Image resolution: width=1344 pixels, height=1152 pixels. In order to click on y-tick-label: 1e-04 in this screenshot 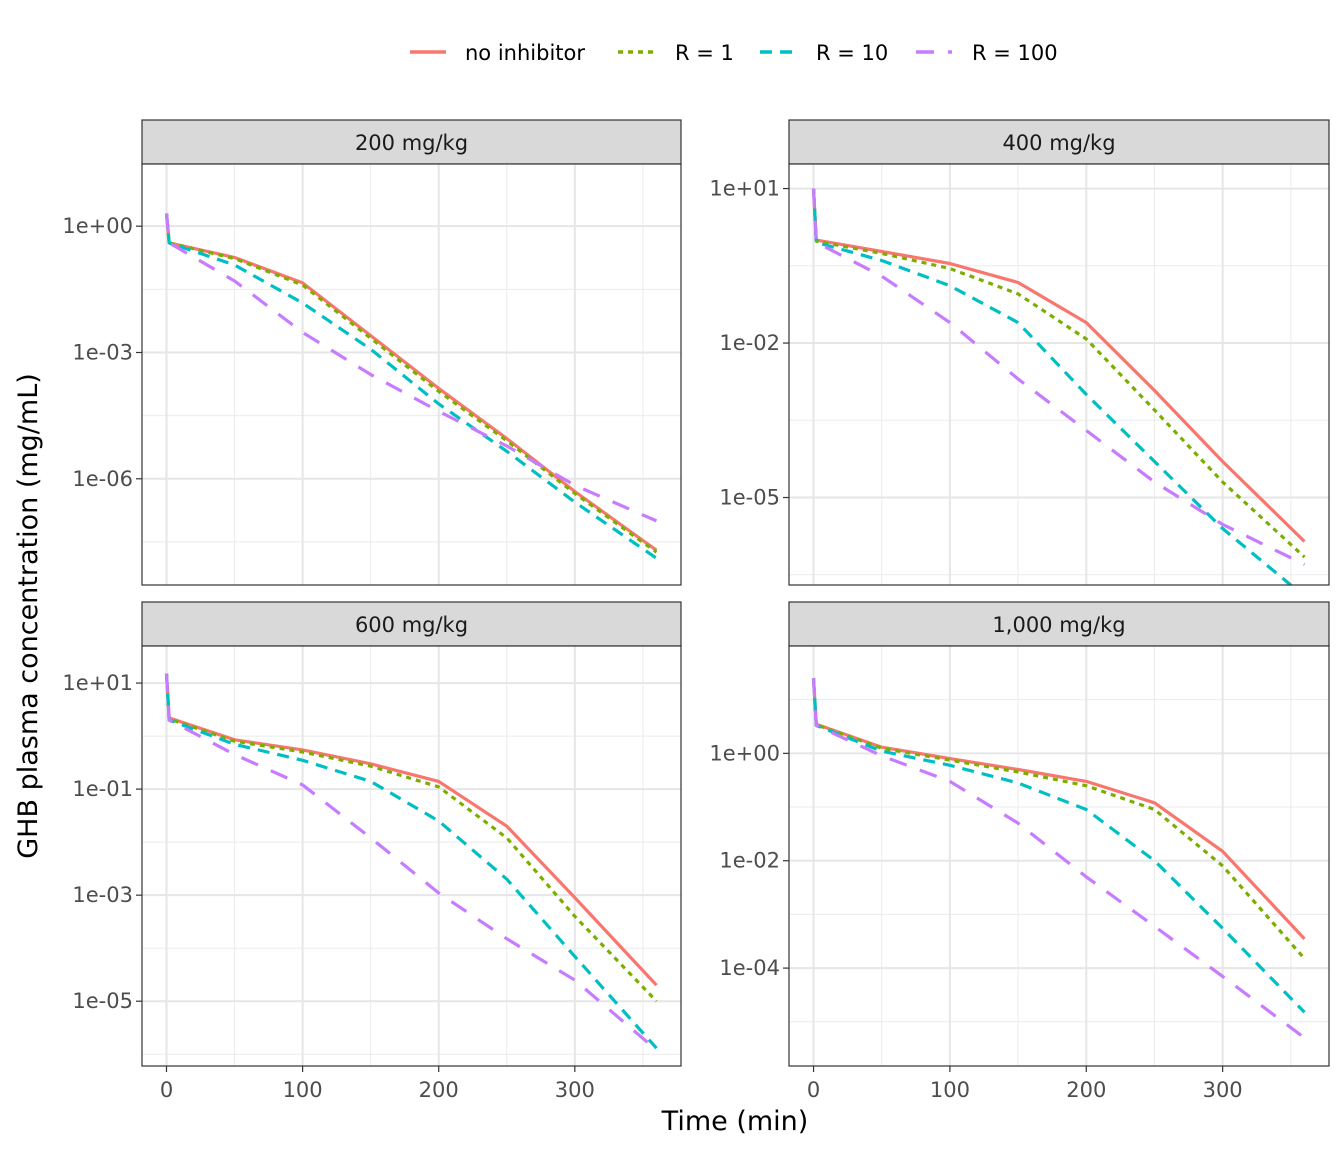, I will do `click(749, 968)`.